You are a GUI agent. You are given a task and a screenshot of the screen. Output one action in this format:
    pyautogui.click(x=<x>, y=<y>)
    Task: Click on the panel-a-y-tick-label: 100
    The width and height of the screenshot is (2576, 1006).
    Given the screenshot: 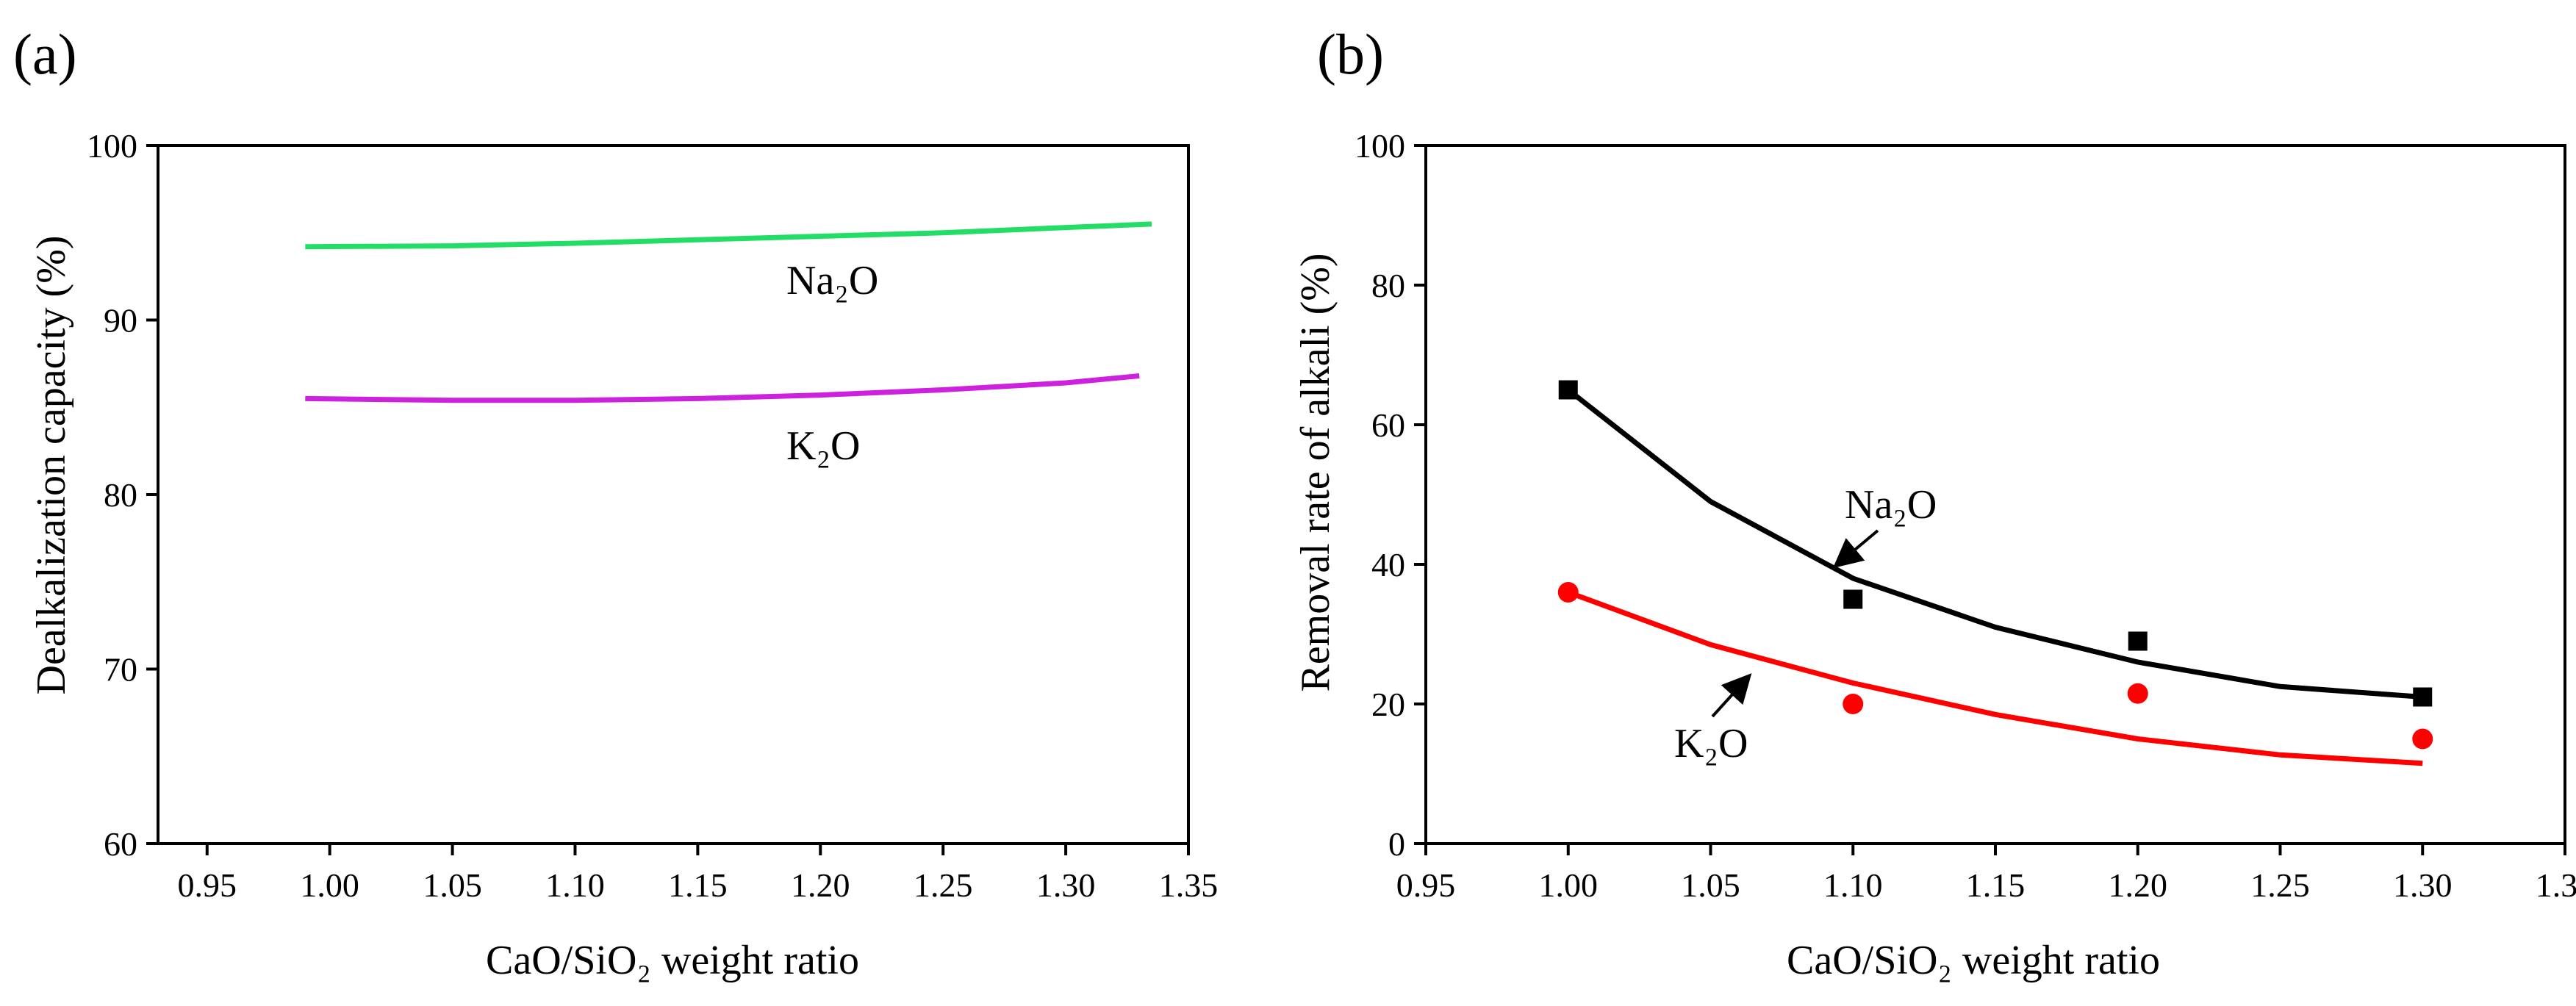 What is the action you would take?
    pyautogui.click(x=112, y=146)
    